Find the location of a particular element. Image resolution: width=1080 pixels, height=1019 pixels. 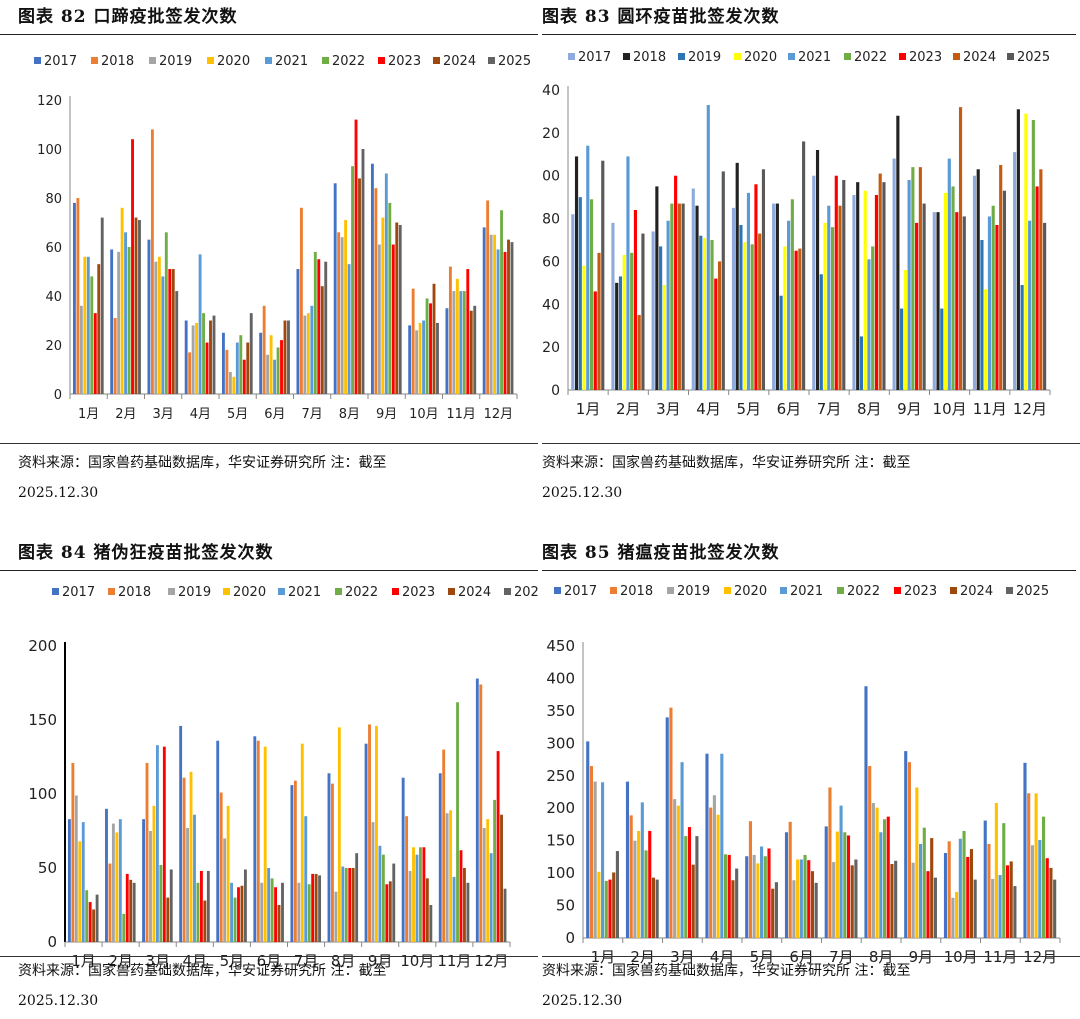

x-category-label: 11月 is located at coordinates (1000, 957).